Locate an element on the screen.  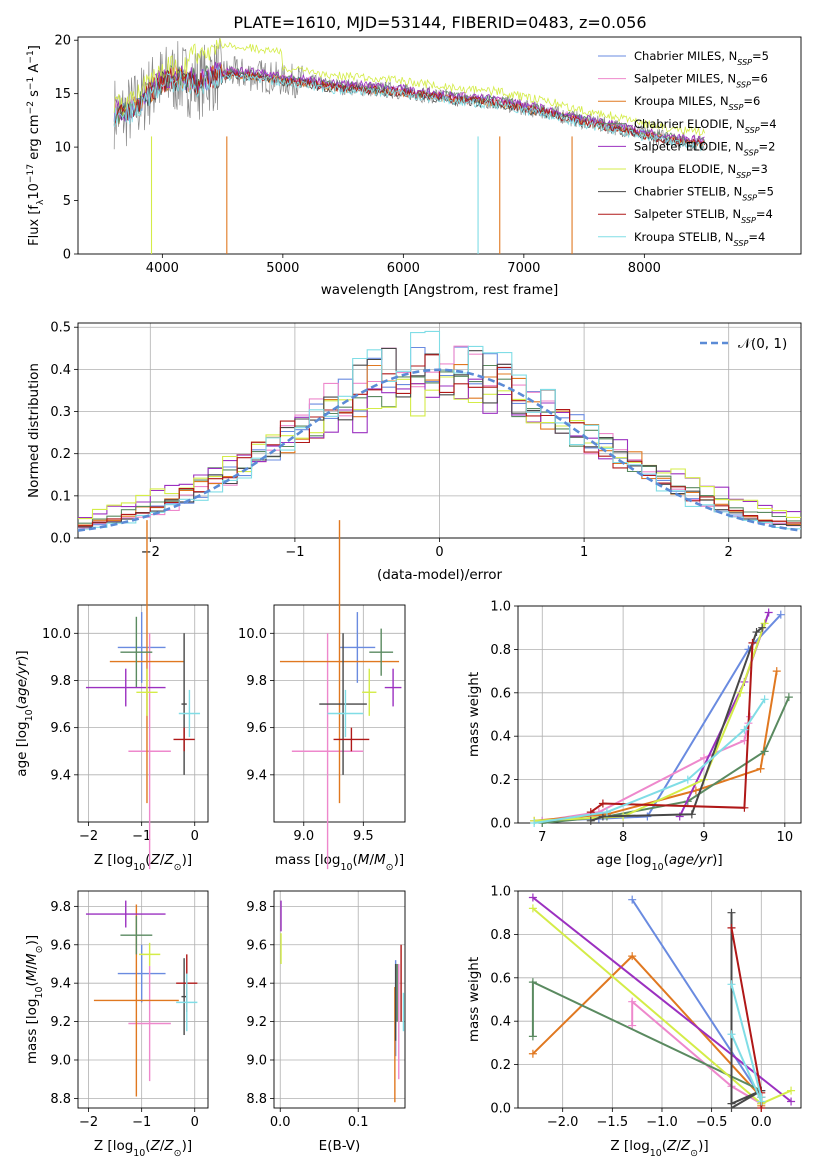
x-tick-label: −2.0 is located at coordinates (563, 1122).